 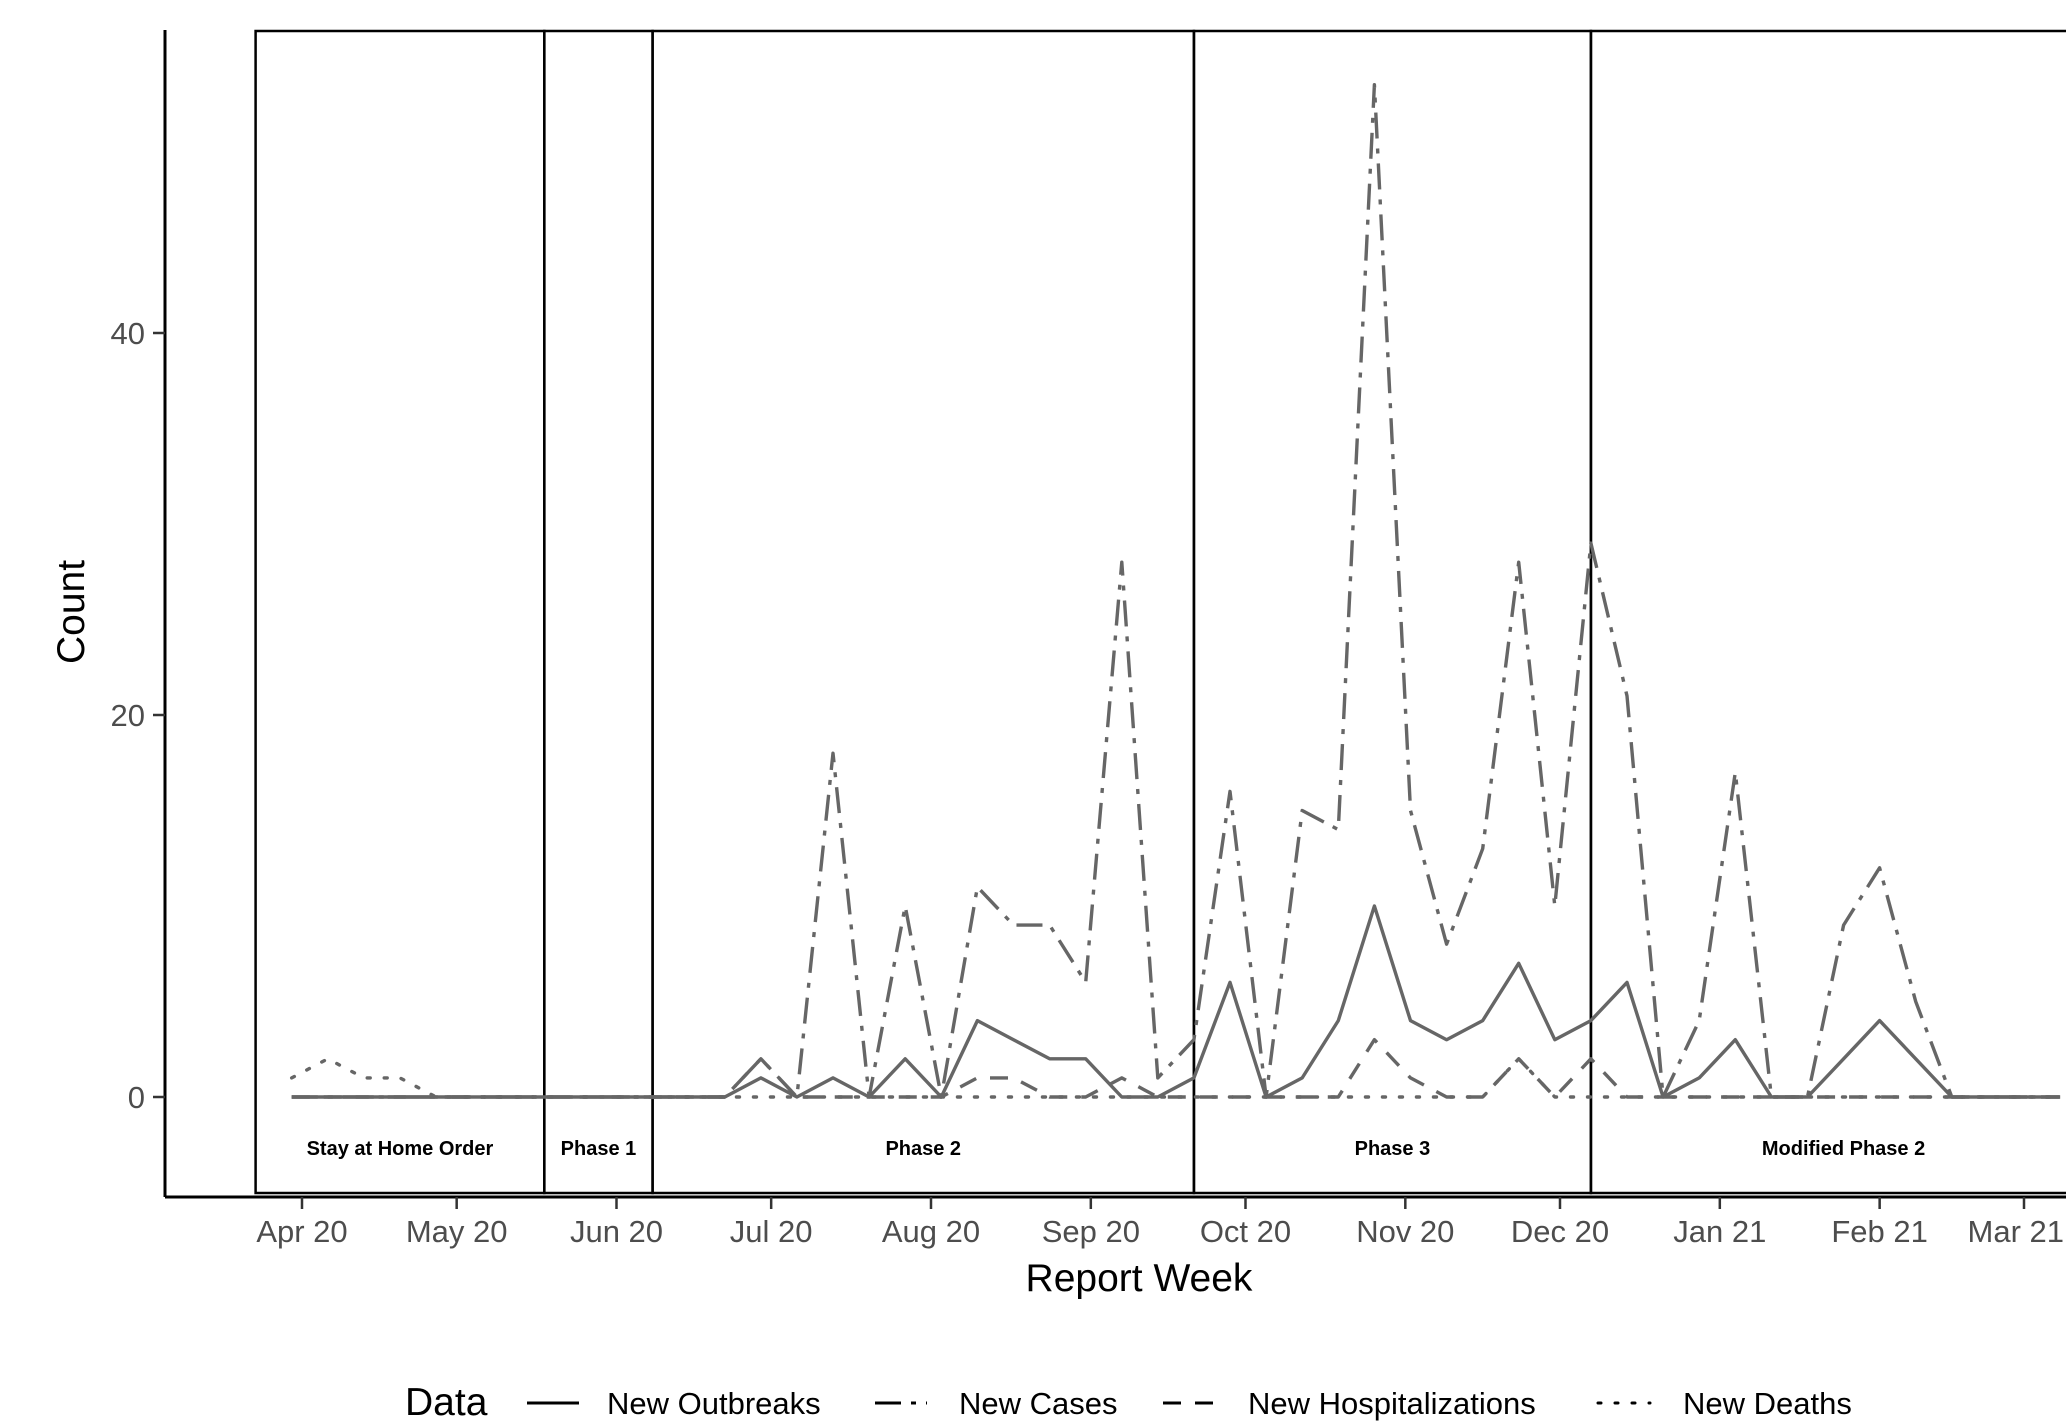 I want to click on phase-label-5: Modified Phase 2, so click(x=1843, y=1149).